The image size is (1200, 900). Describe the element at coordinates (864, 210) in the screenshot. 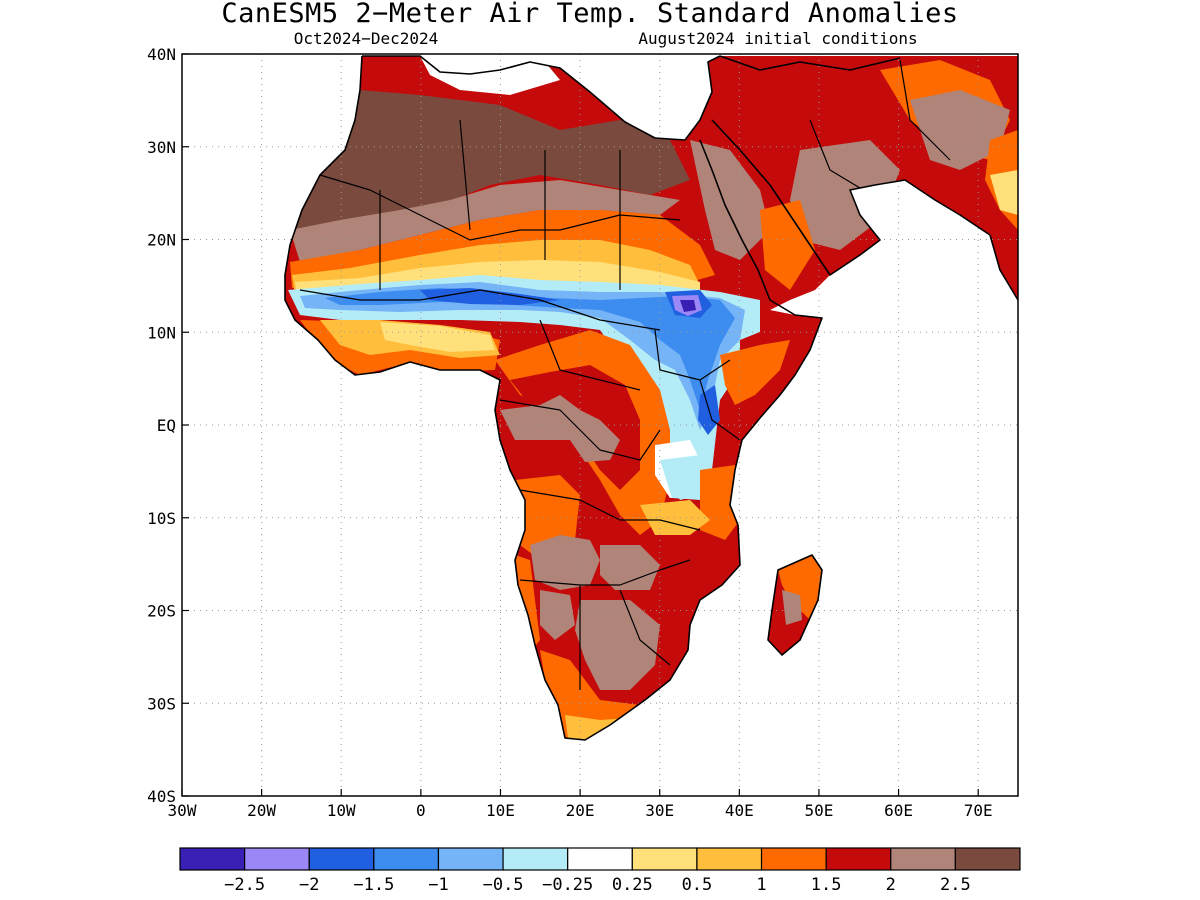

I see `arabia-coastline` at that location.